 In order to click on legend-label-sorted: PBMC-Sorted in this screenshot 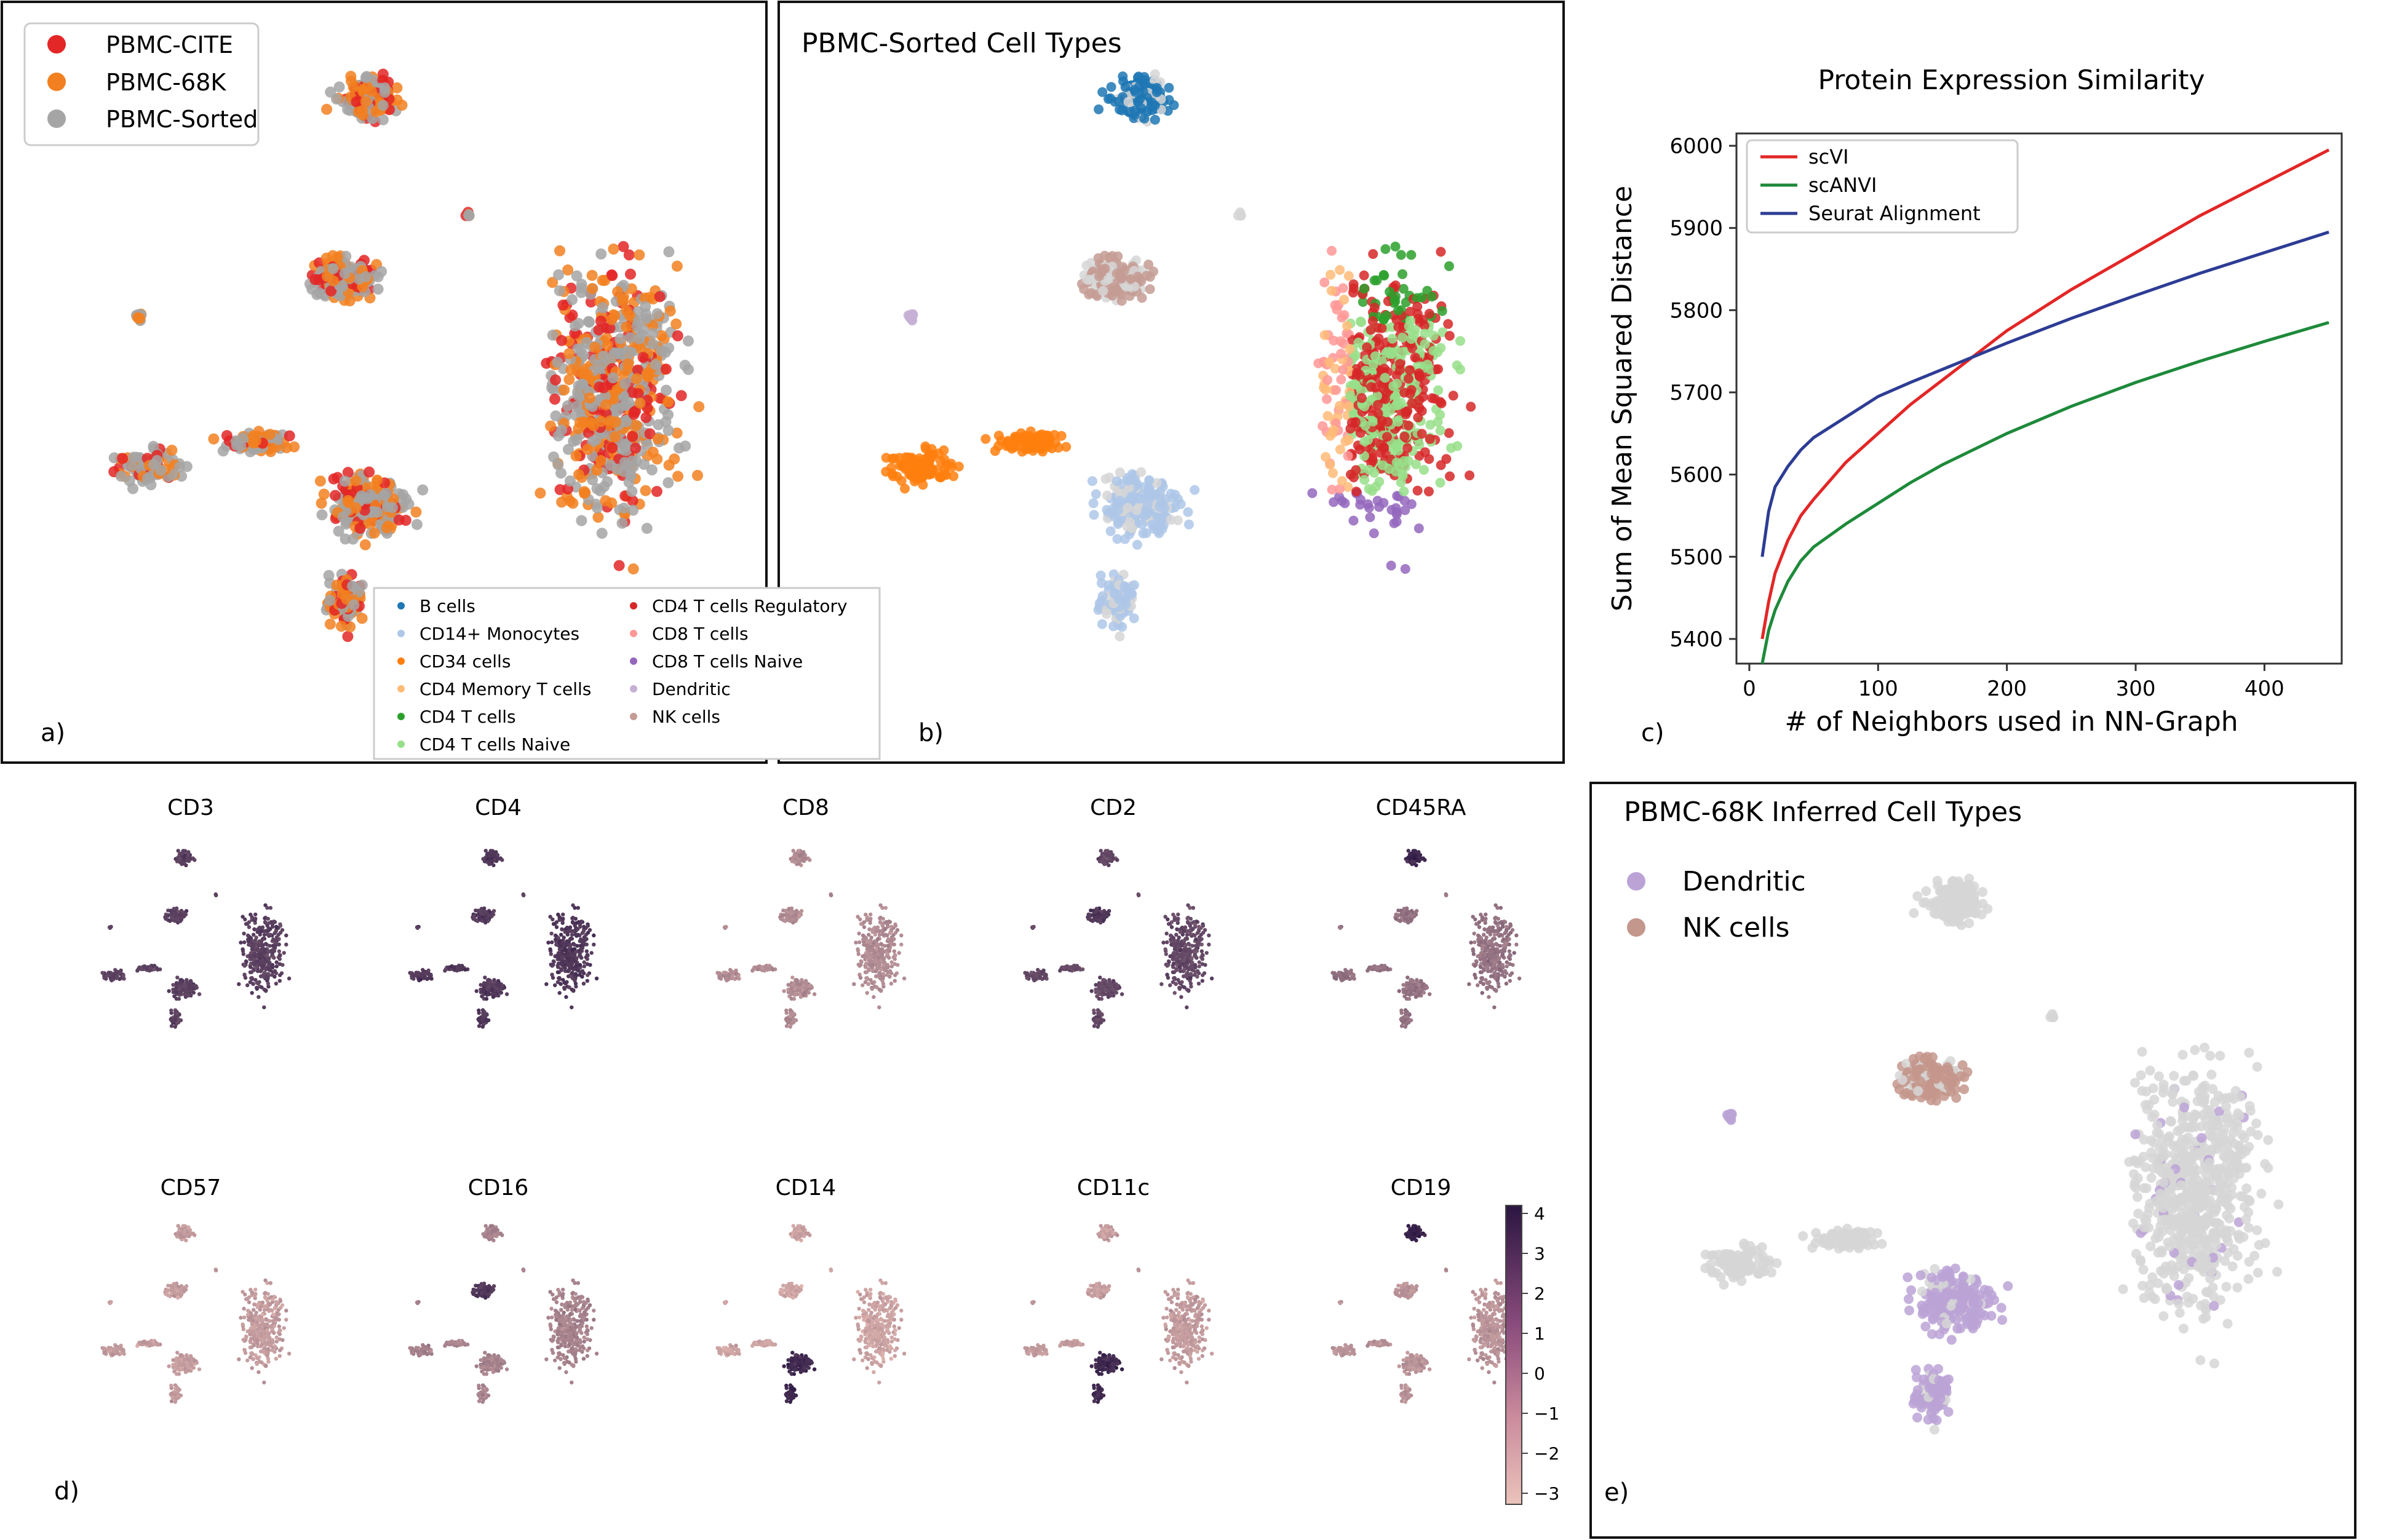, I will do `click(182, 120)`.